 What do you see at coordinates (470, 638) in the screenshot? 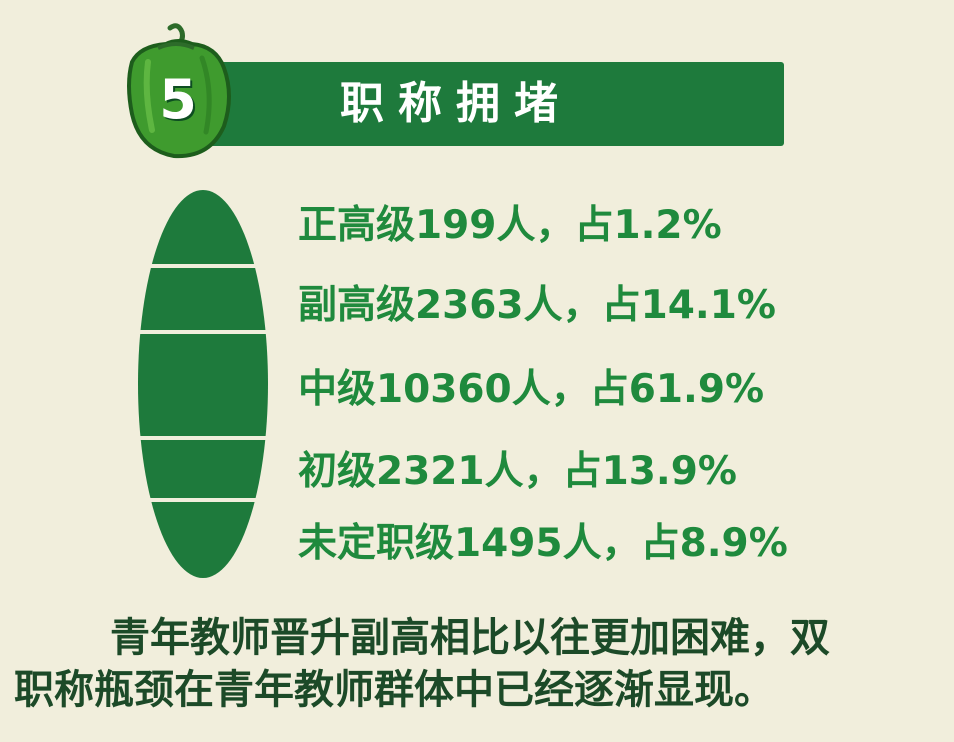
I see `conclusion-line-1: 青年教师晋升副高相比以往更加困难，双` at bounding box center [470, 638].